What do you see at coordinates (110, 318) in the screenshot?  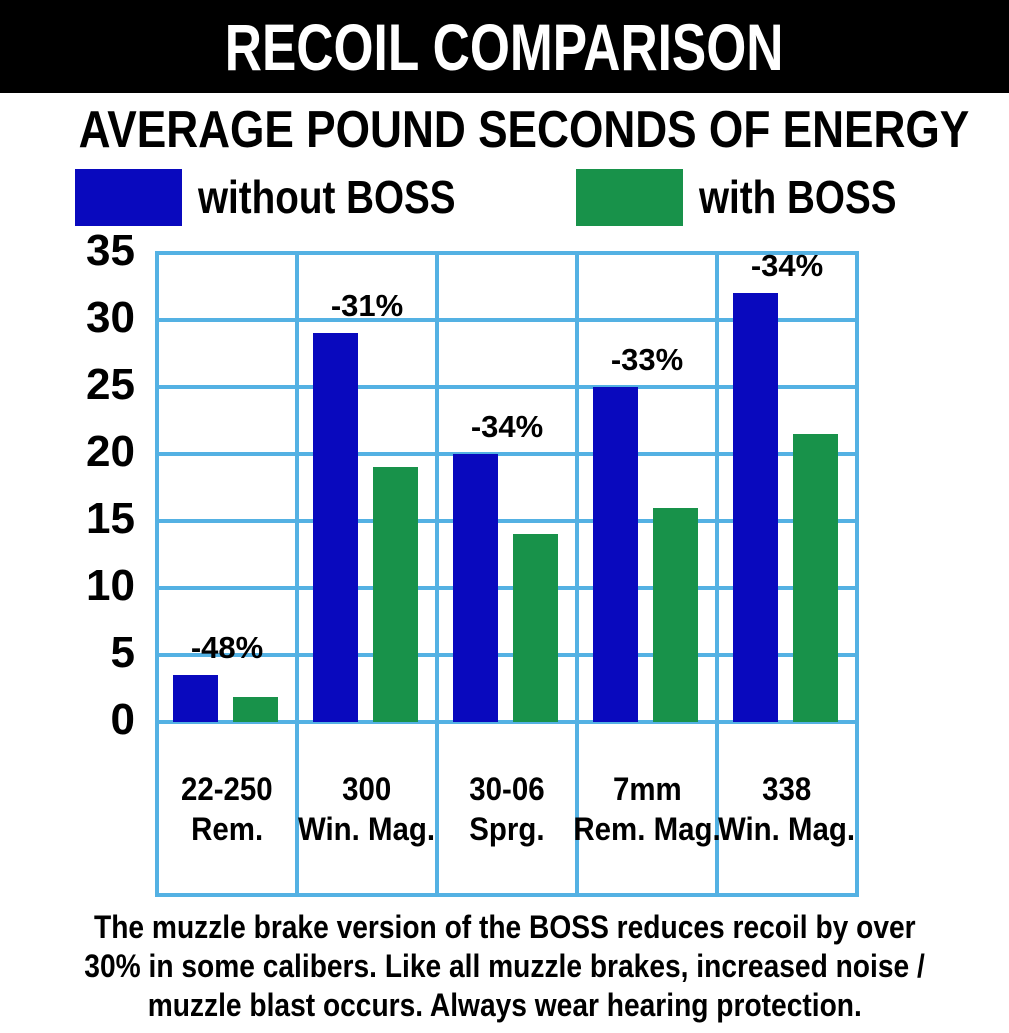 I see `y-tick-label: 30` at bounding box center [110, 318].